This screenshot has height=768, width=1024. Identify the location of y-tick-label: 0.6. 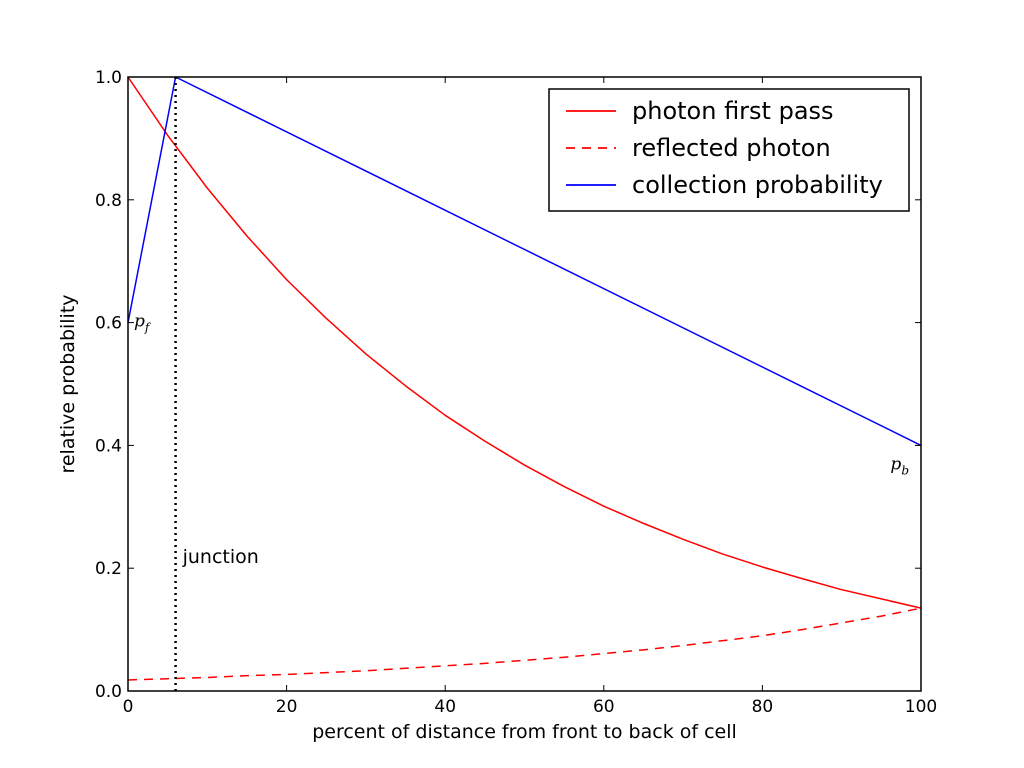
(108, 324).